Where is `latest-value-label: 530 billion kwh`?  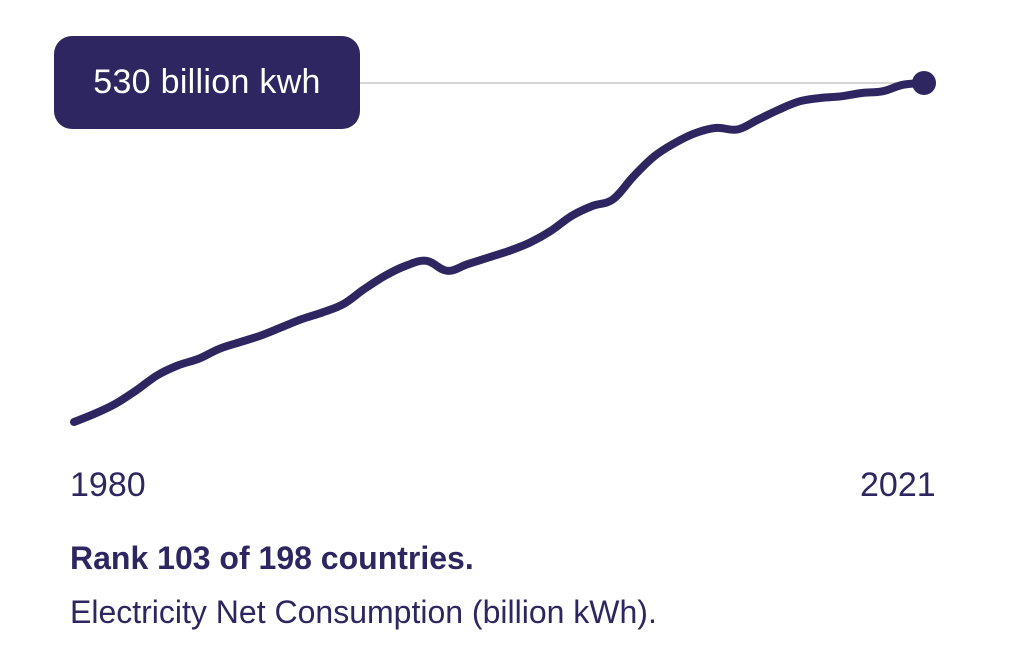 latest-value-label: 530 billion kwh is located at coordinates (207, 82).